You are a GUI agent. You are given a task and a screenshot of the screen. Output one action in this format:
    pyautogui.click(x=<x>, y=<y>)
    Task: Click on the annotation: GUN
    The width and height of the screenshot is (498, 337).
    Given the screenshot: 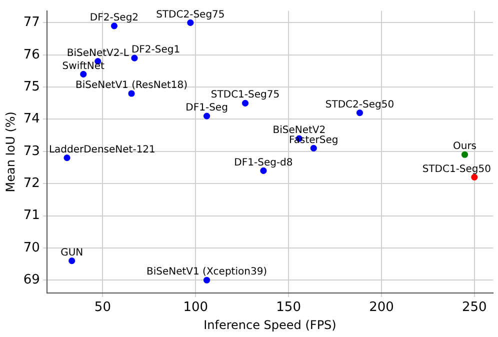 What is the action you would take?
    pyautogui.click(x=72, y=252)
    